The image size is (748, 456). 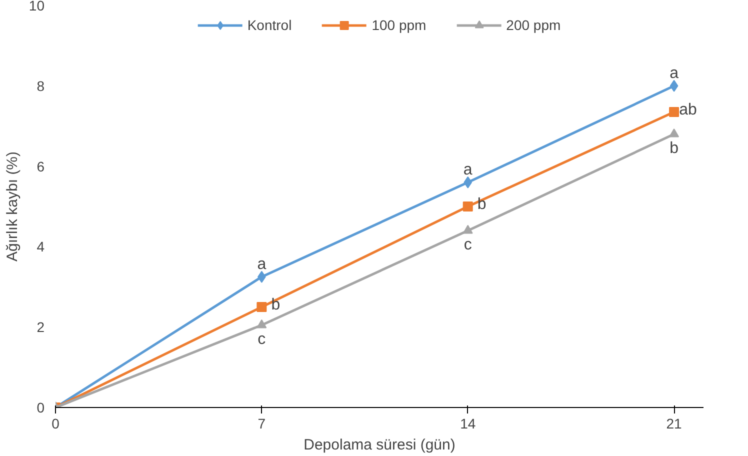 What do you see at coordinates (688, 110) in the screenshot?
I see `annotation: ab` at bounding box center [688, 110].